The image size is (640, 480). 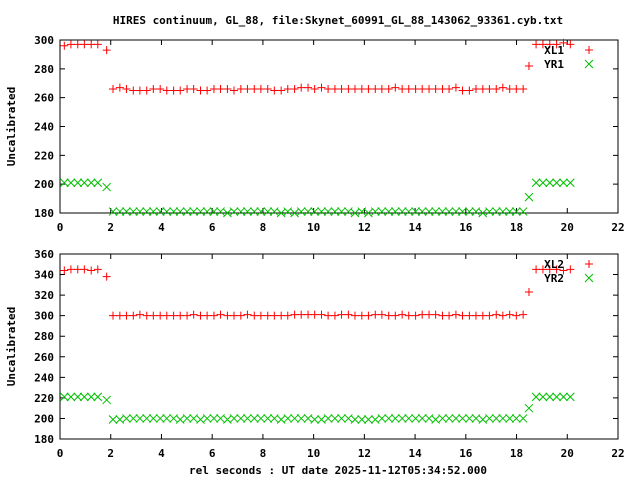 I want to click on series-yr1, so click(x=317, y=198).